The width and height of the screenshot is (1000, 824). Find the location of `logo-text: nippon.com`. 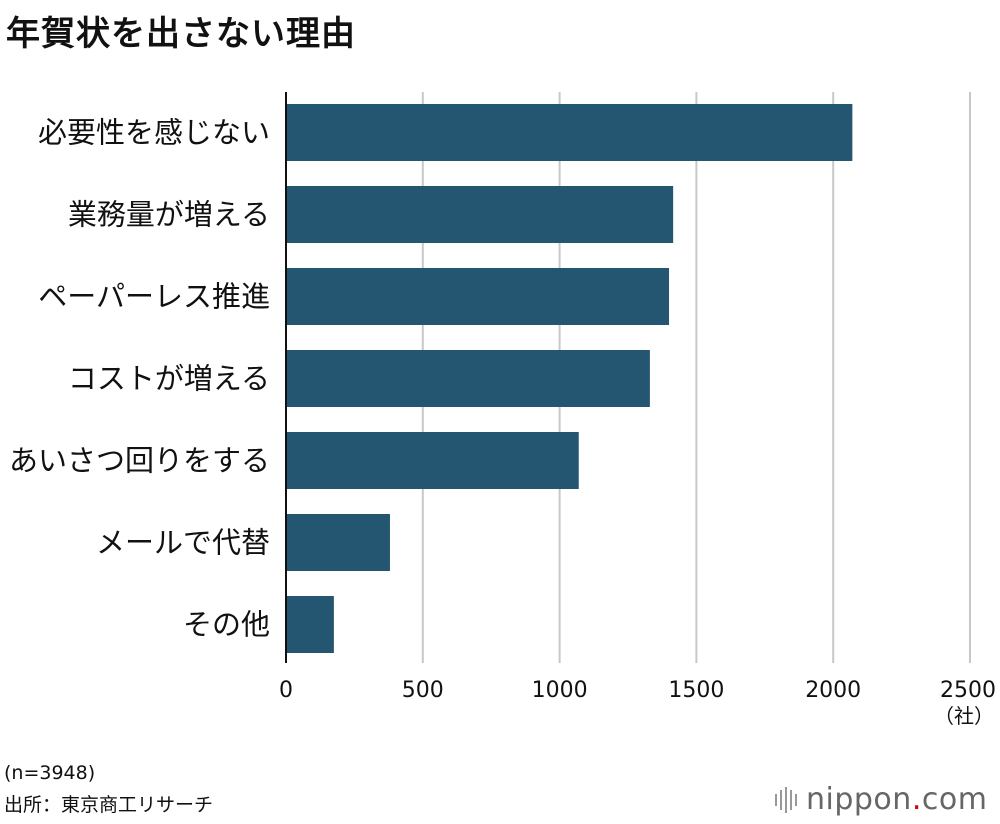

logo-text: nippon.com is located at coordinates (896, 799).